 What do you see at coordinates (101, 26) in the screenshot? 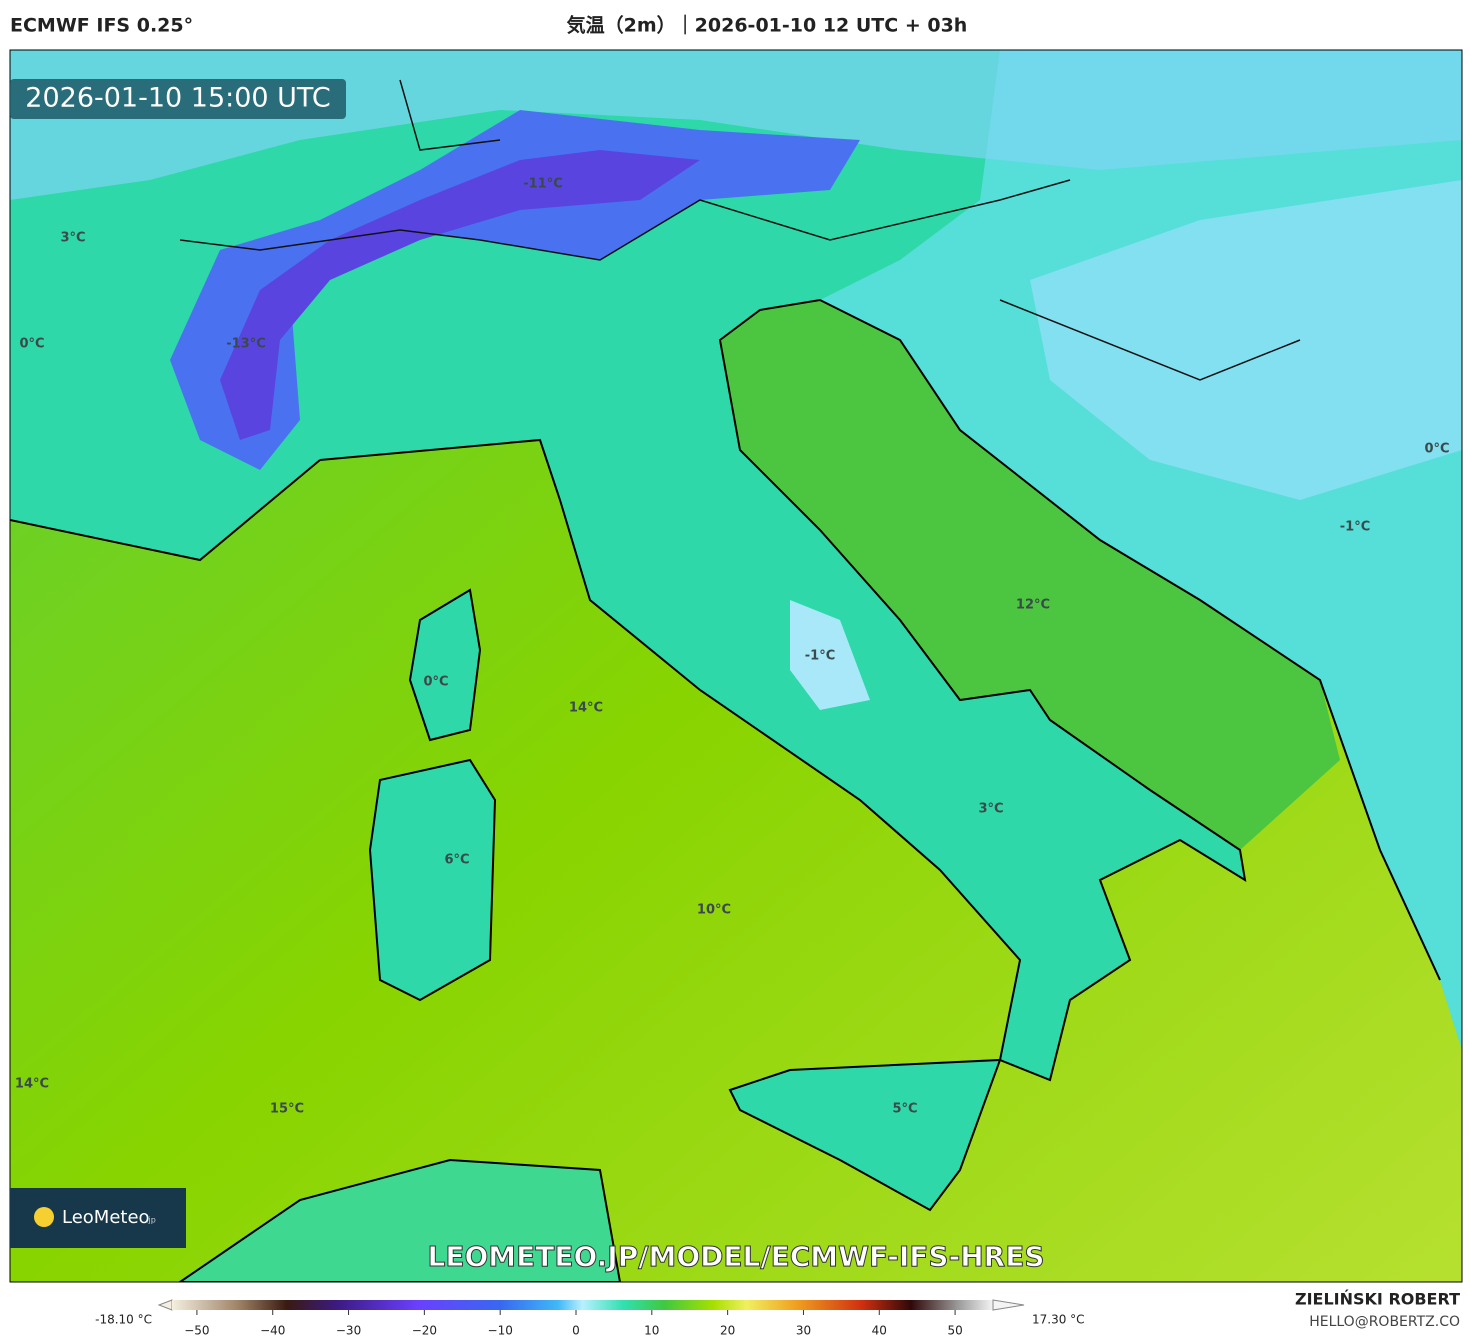
I see `model-name: ECMWF IFS 0.25°` at bounding box center [101, 26].